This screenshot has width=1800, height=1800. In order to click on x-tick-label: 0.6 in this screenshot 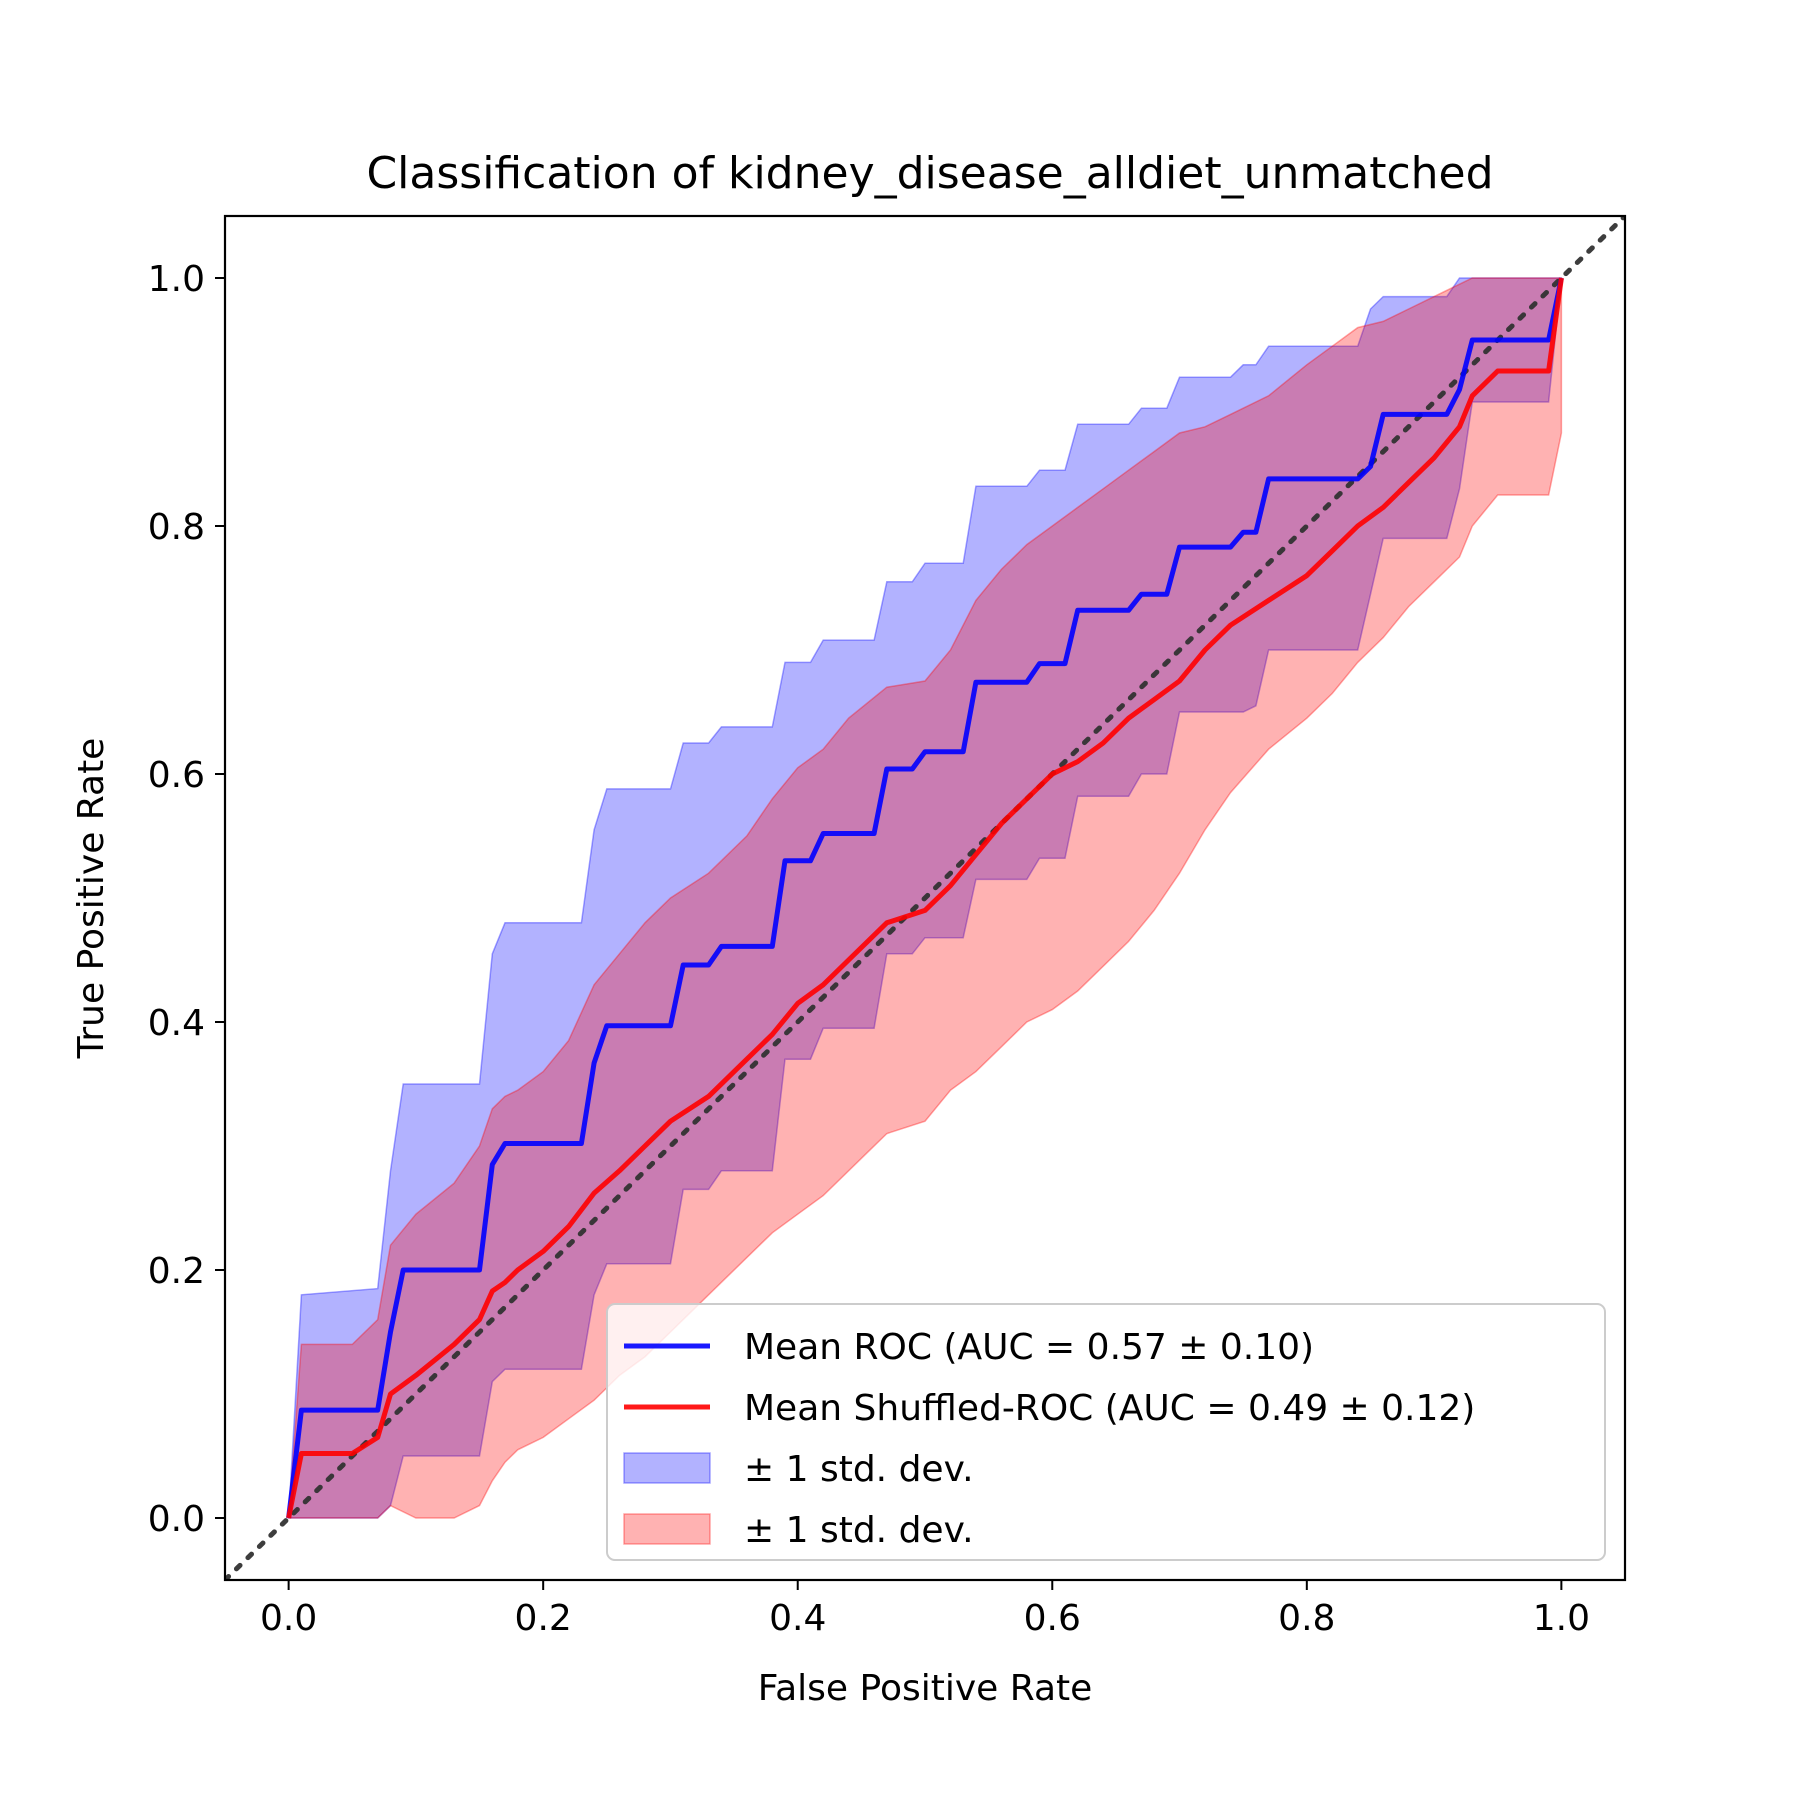, I will do `click(1052, 1618)`.